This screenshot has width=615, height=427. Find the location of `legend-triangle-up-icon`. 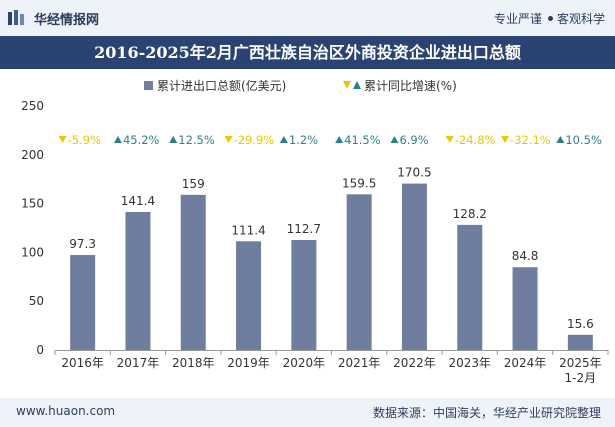

legend-triangle-up-icon is located at coordinates (357, 85).